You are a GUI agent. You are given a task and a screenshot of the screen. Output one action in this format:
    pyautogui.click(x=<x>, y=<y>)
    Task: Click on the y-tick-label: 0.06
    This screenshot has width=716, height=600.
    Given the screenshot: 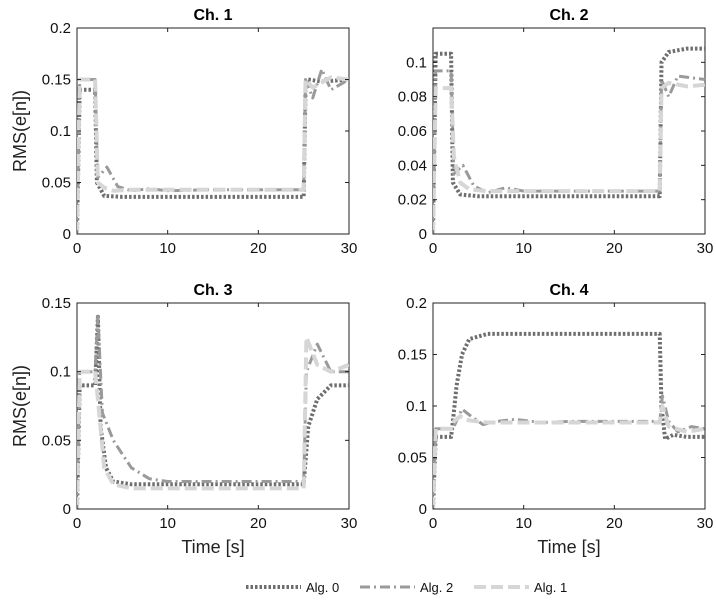 What is the action you would take?
    pyautogui.click(x=412, y=131)
    